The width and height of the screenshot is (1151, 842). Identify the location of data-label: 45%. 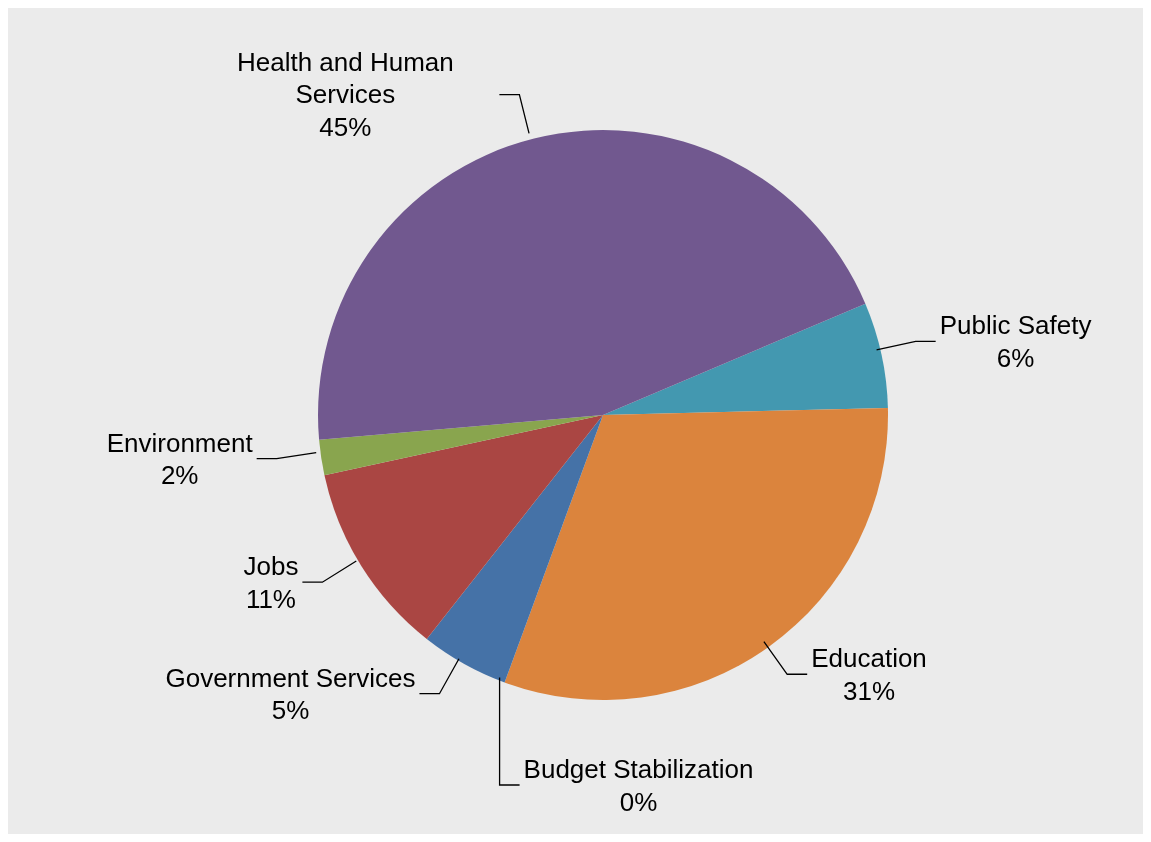
(345, 127).